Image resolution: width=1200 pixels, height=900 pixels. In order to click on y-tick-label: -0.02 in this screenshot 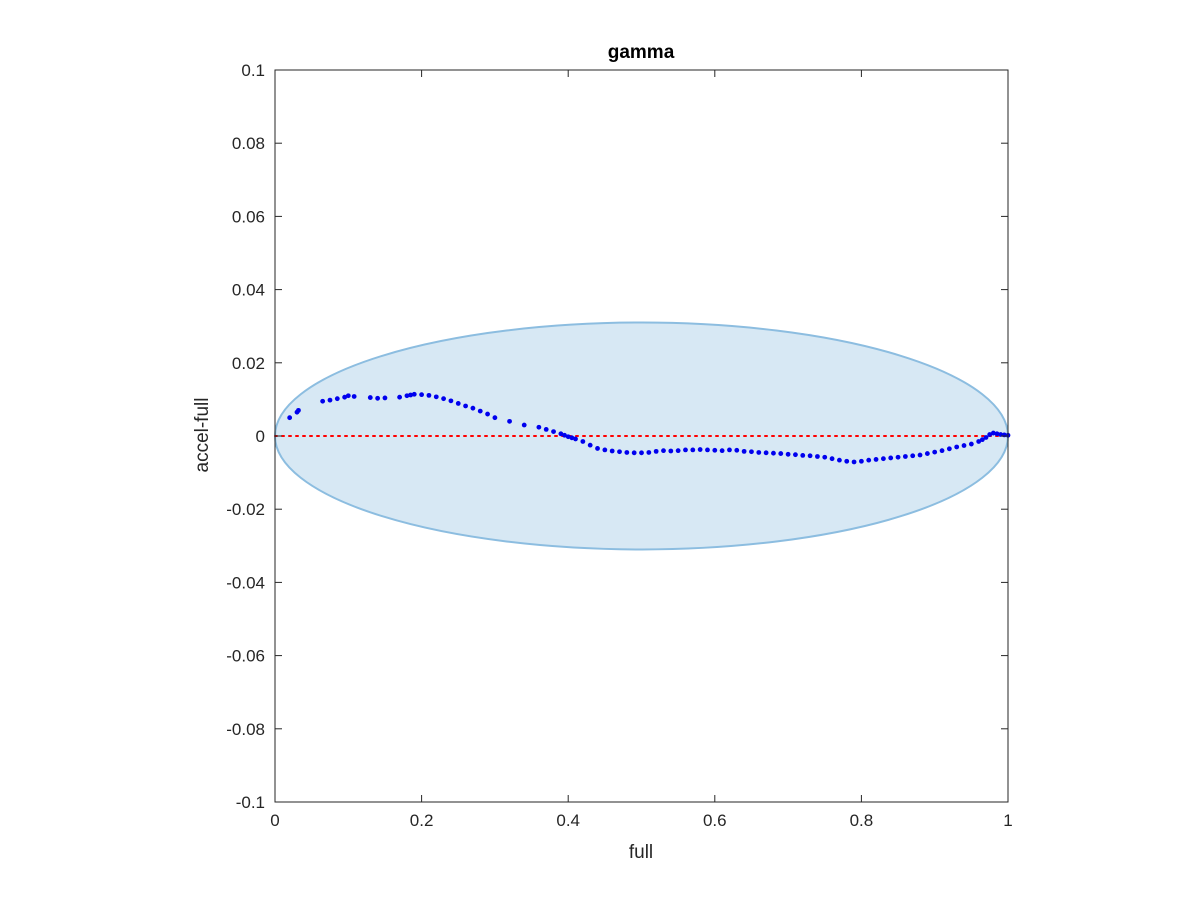, I will do `click(245, 509)`.